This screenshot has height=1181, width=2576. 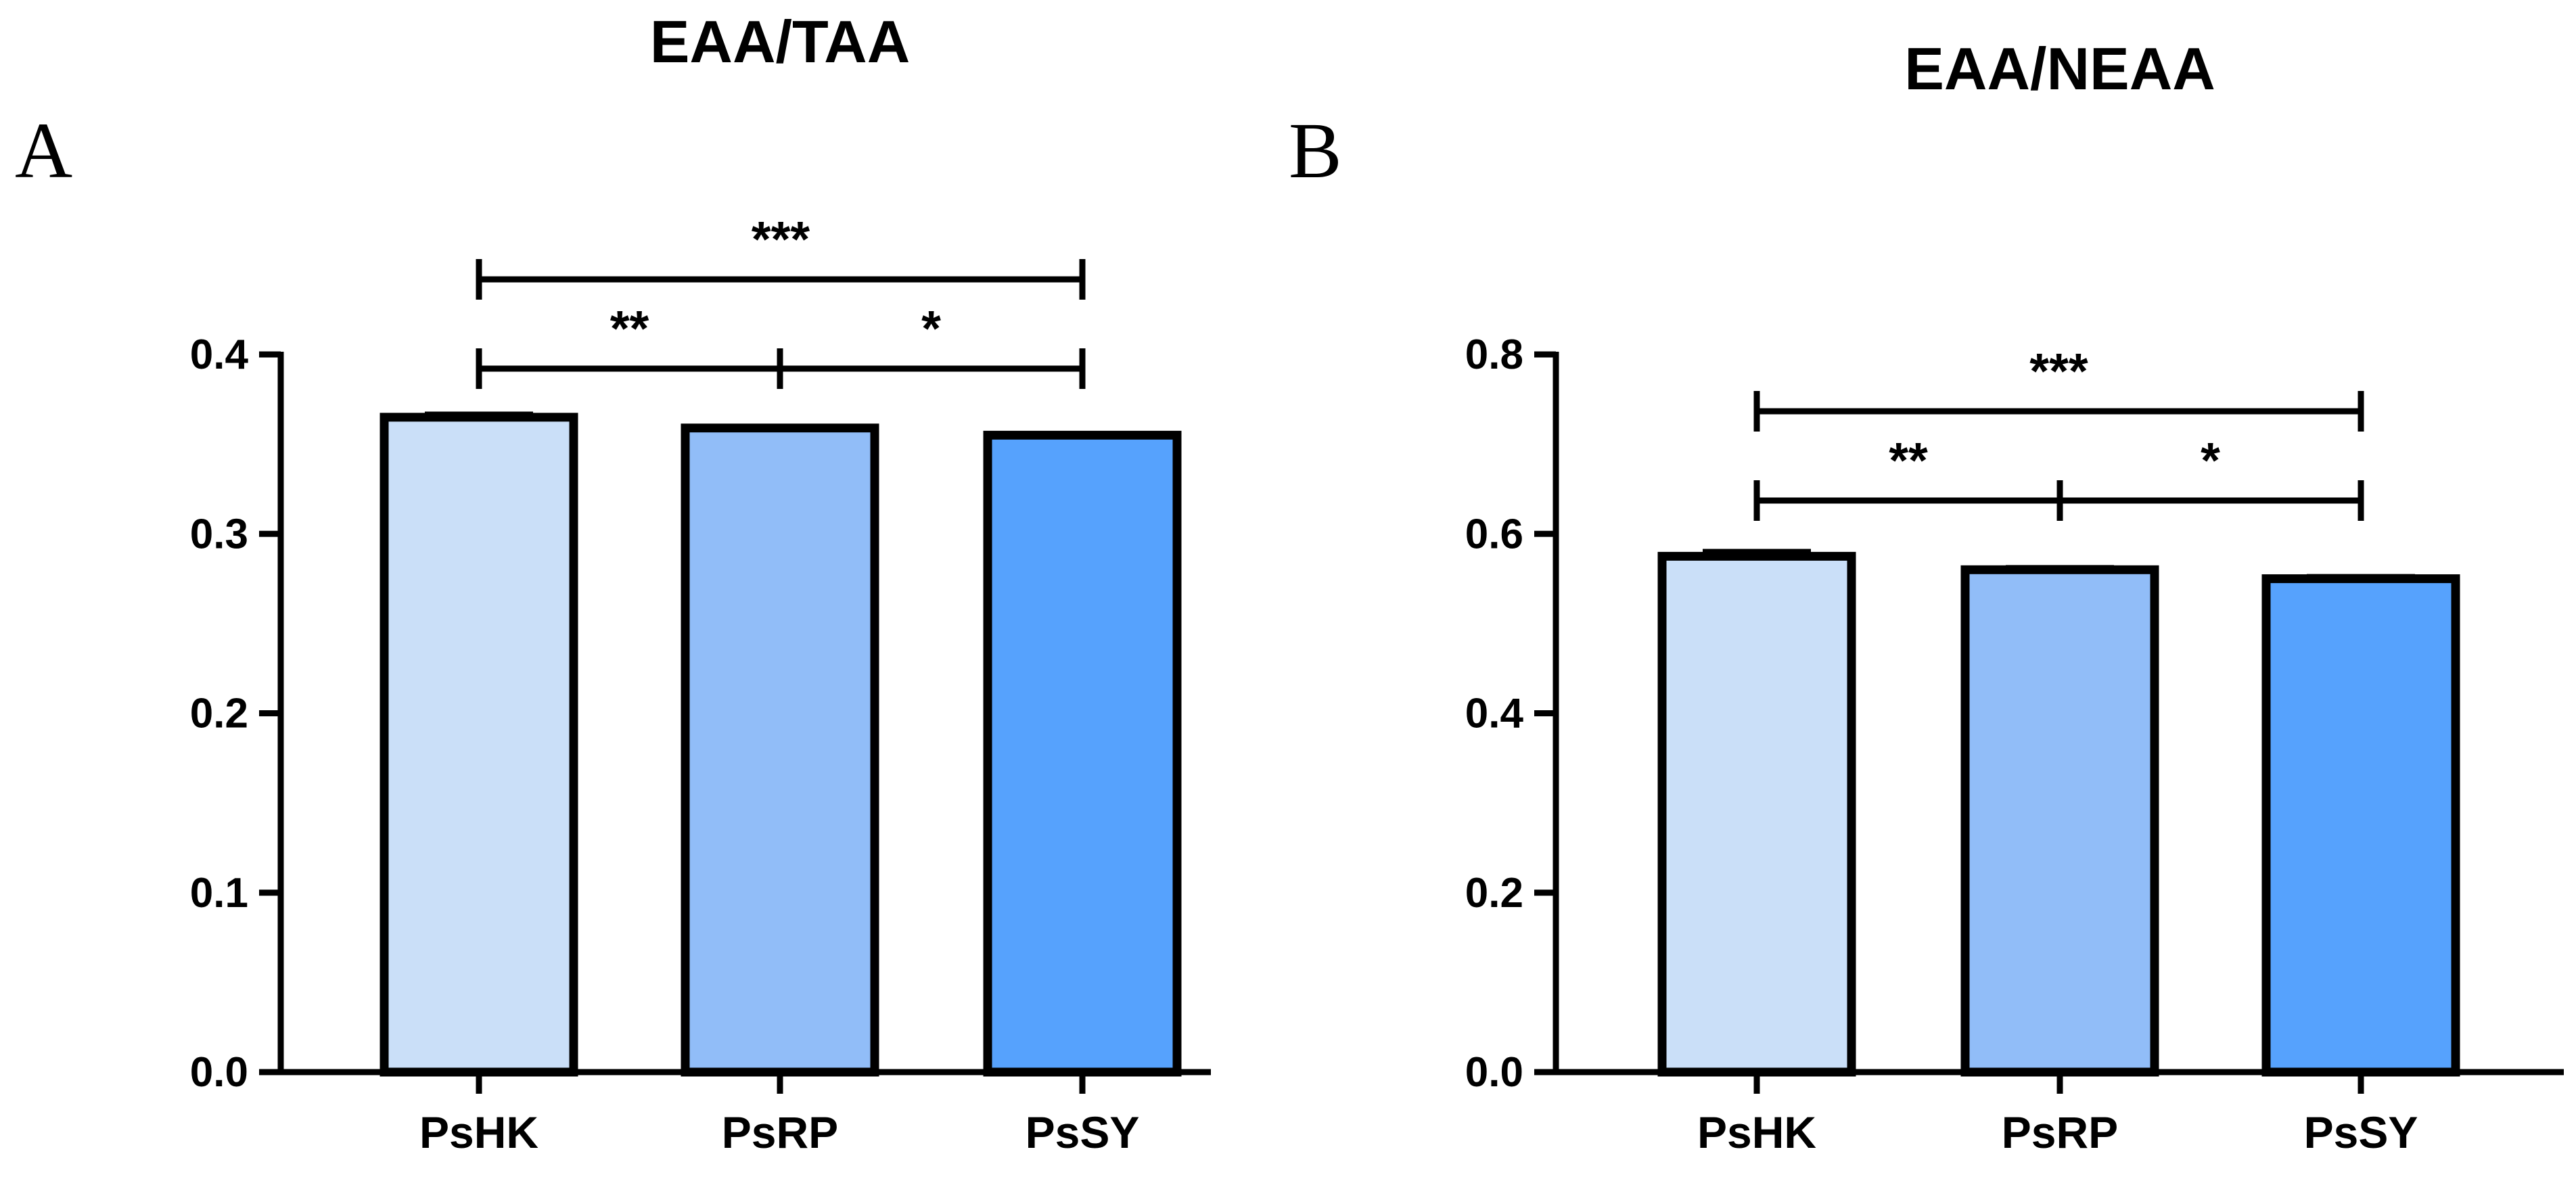 What do you see at coordinates (780, 1132) in the screenshot?
I see `x-tick-label-a-psrp: PsRP` at bounding box center [780, 1132].